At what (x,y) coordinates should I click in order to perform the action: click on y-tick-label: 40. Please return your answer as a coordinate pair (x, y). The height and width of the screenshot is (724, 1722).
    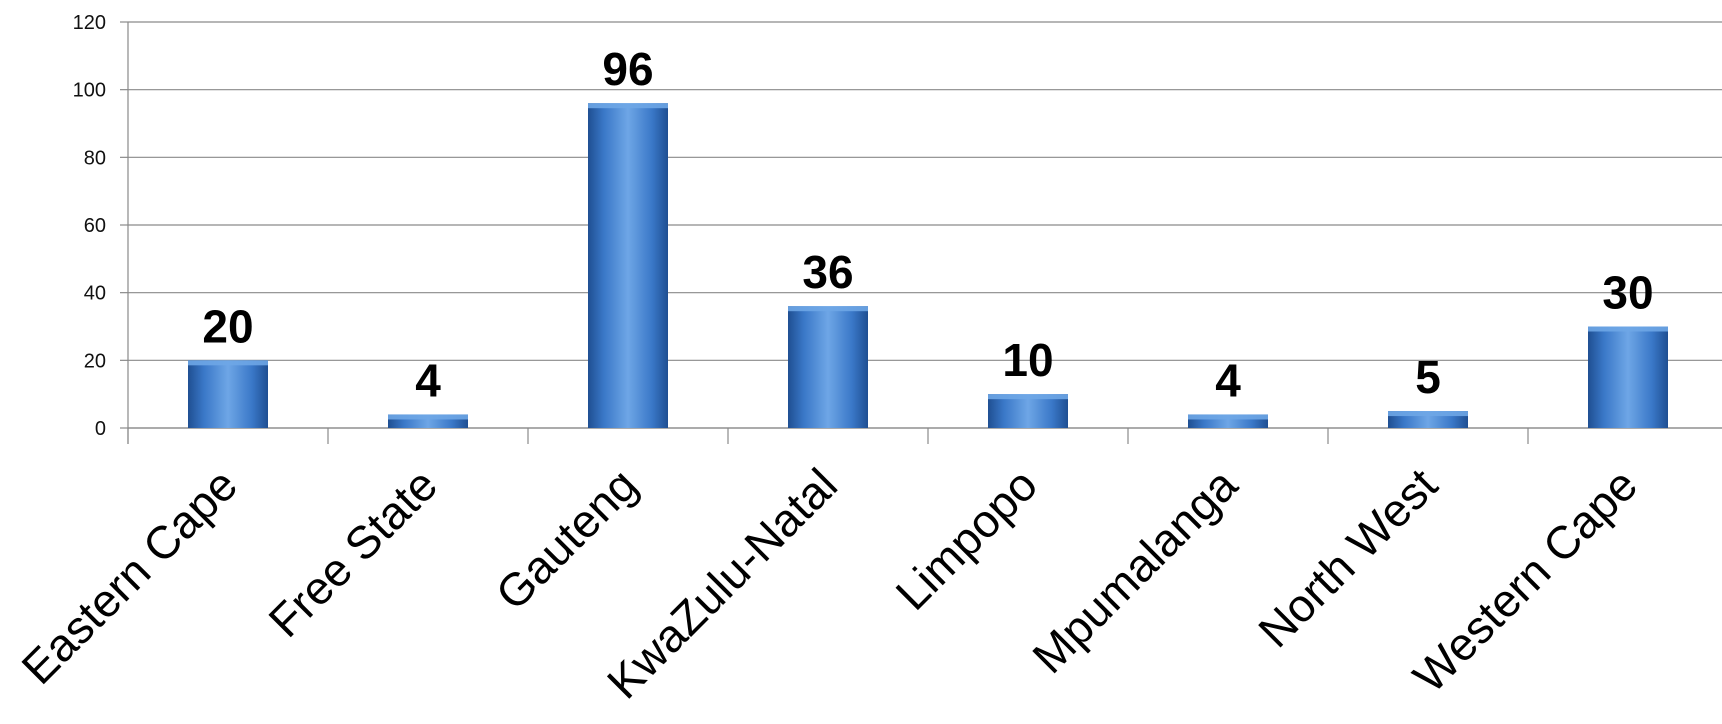
    Looking at the image, I should click on (95, 294).